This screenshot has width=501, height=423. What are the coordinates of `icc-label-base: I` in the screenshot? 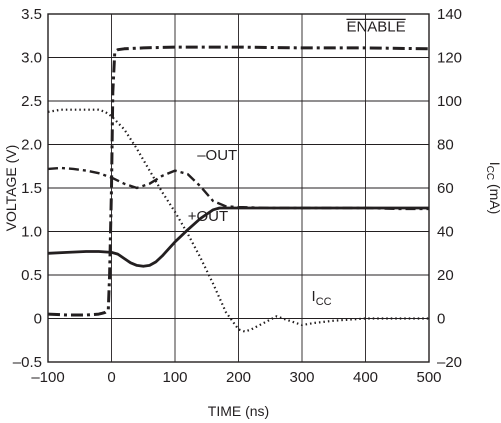 It's located at (314, 296).